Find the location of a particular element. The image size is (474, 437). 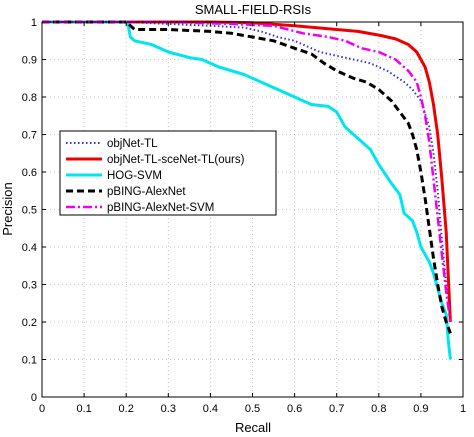

legend-entry-label: pBING-AlexNet-SVM is located at coordinates (160, 208).